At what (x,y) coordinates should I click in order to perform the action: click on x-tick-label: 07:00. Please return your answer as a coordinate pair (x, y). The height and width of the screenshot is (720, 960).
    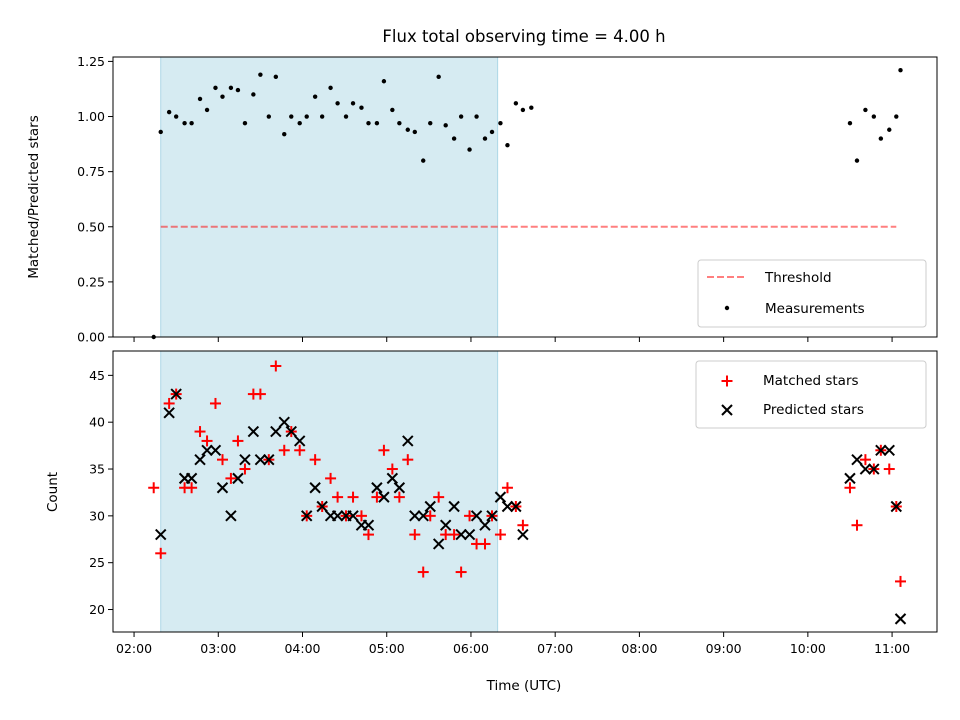
    Looking at the image, I should click on (555, 648).